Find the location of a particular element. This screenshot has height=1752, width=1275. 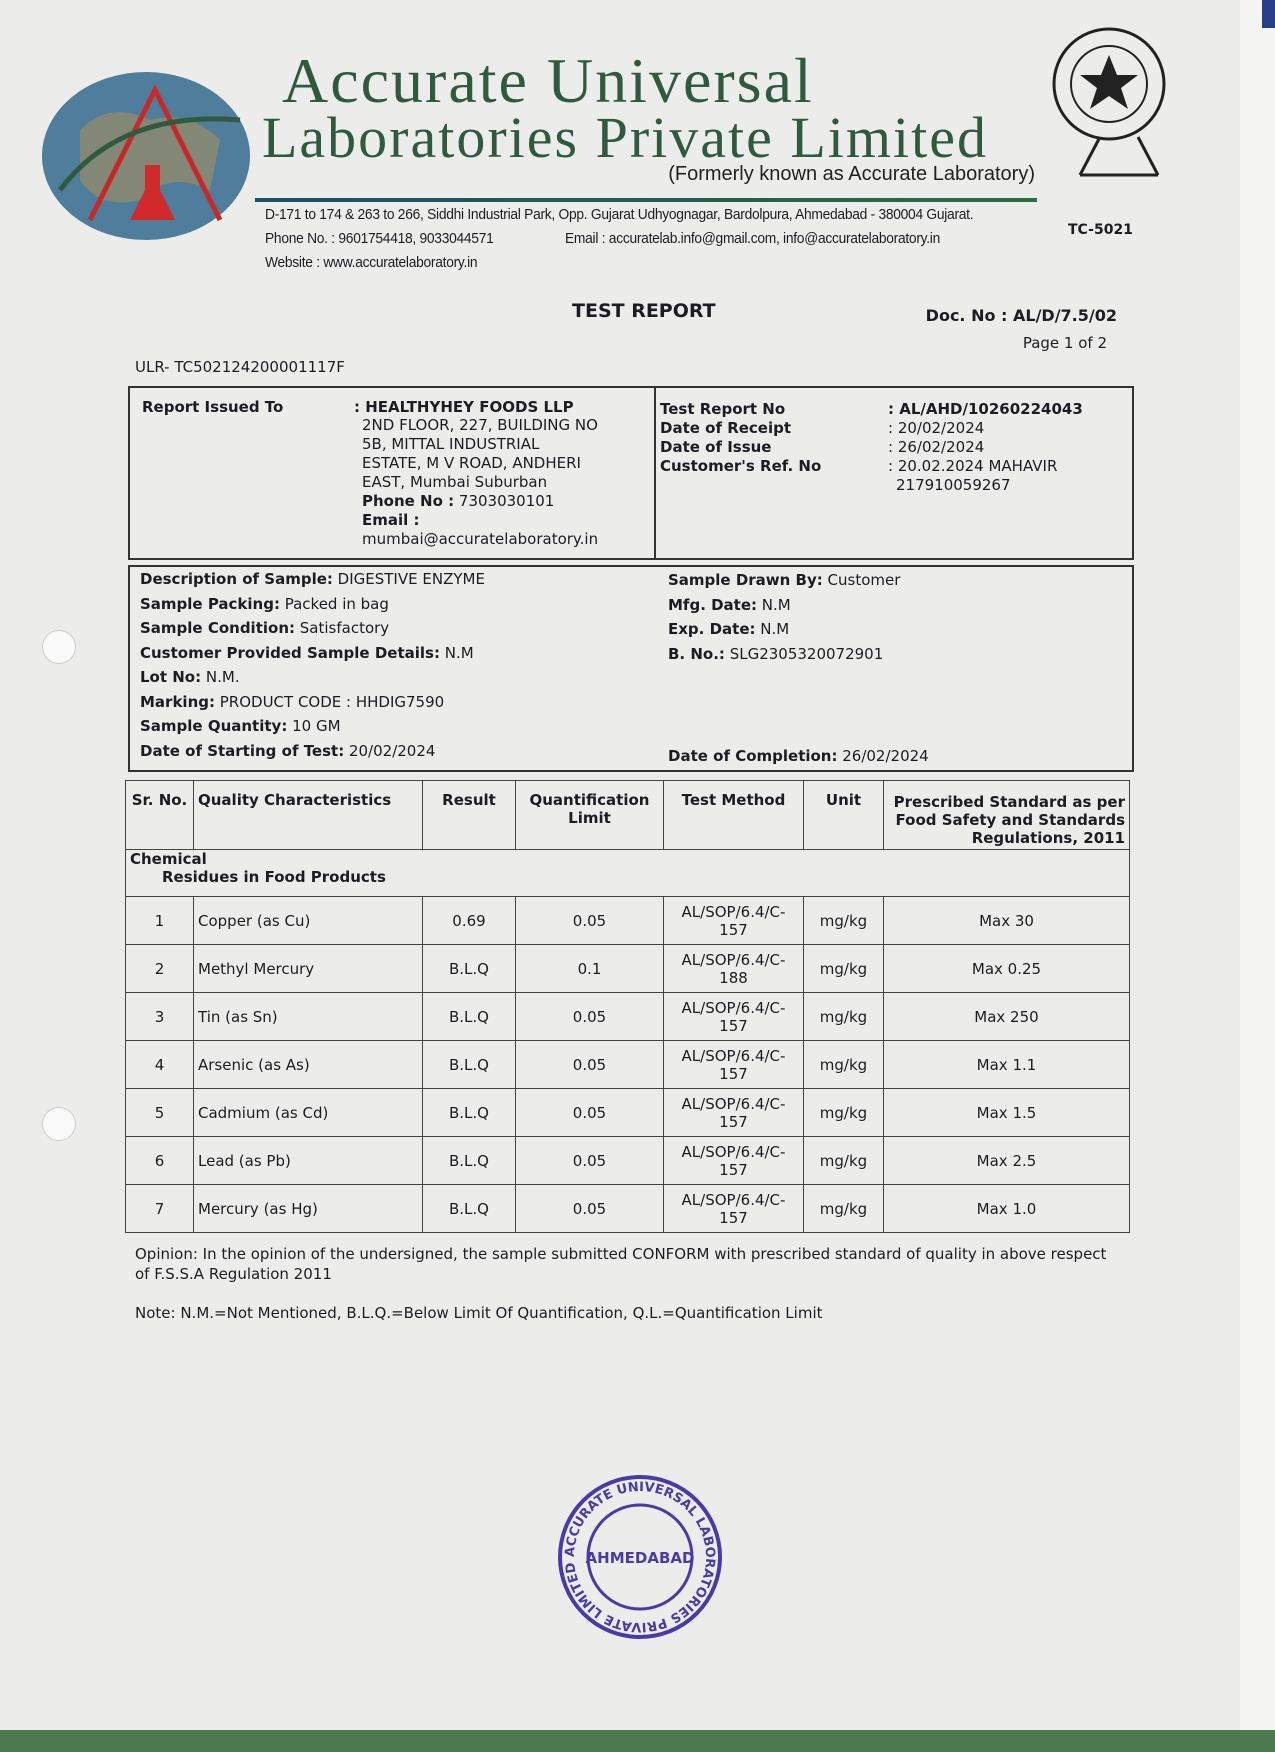

nabl-accreditation-logo is located at coordinates (1109, 102).